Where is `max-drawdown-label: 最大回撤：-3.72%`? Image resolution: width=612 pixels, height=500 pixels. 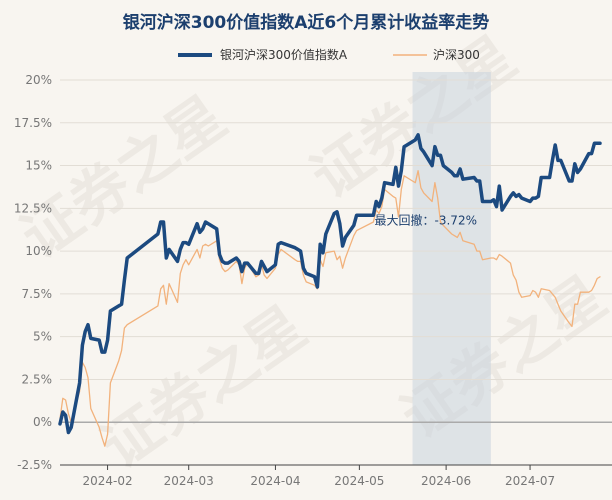 max-drawdown-label: 最大回撤：-3.72% is located at coordinates (426, 219).